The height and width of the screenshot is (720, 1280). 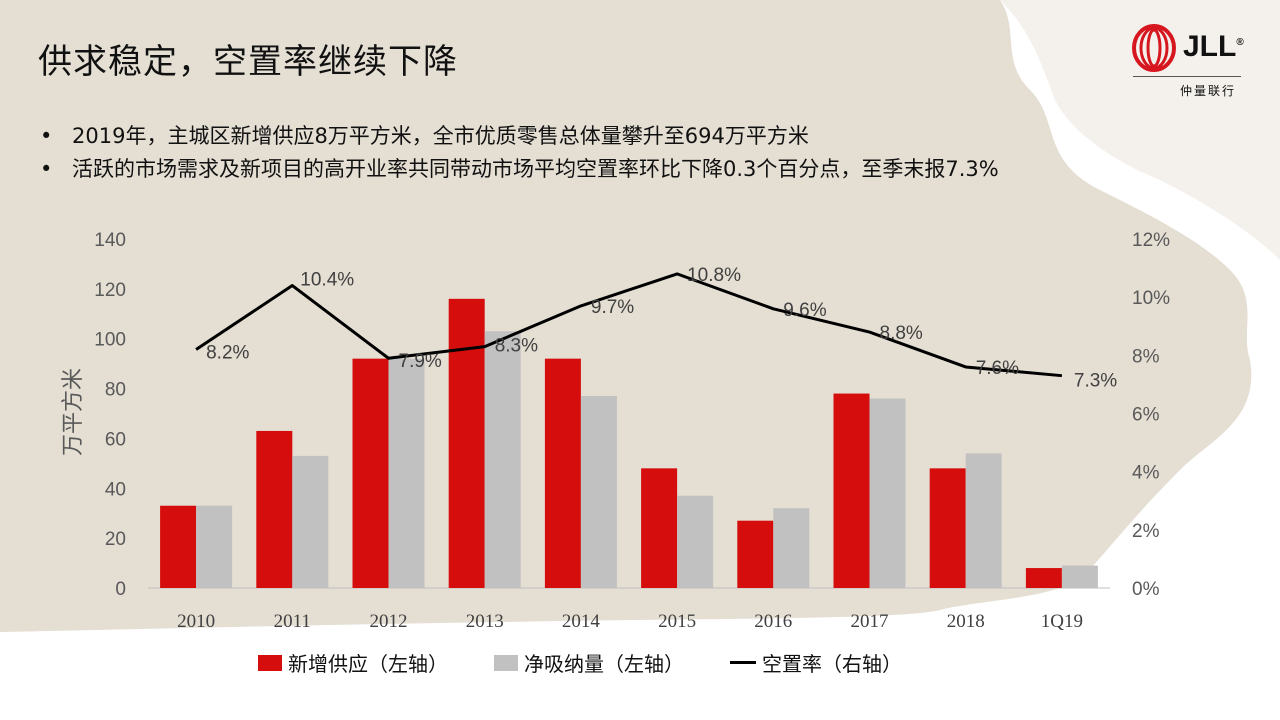 I want to click on x-tick-label: 2012, so click(x=389, y=621).